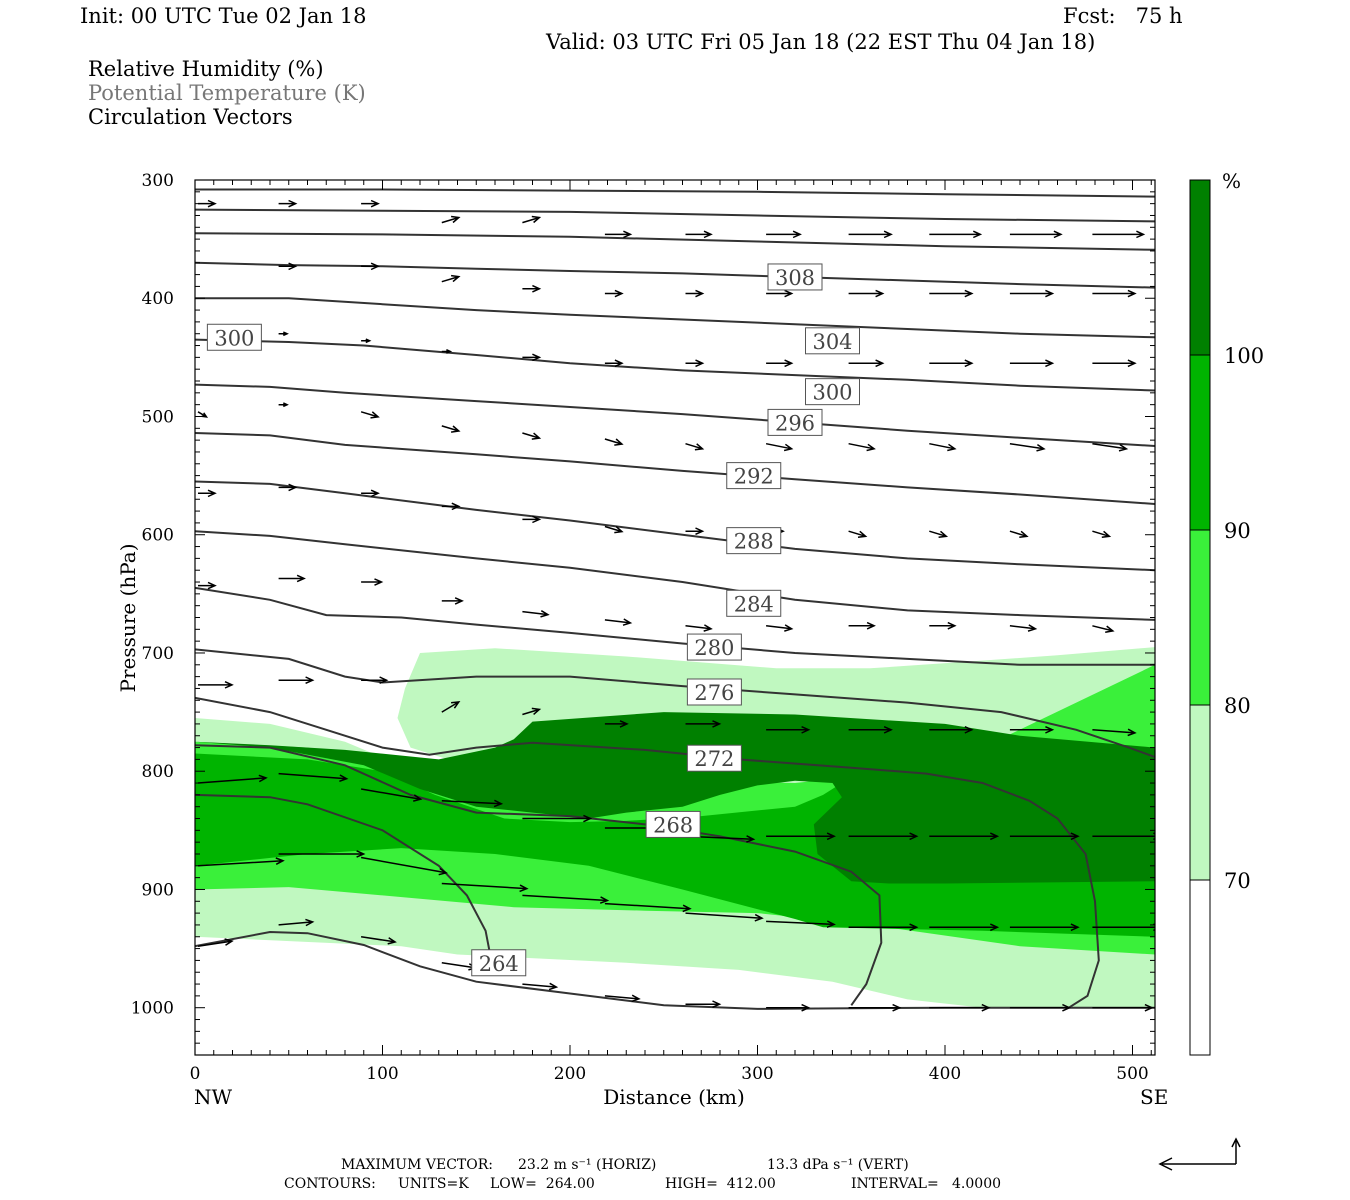  I want to click on init-time: Init: 00 UTC Tue 02 Jan 18, so click(223, 16).